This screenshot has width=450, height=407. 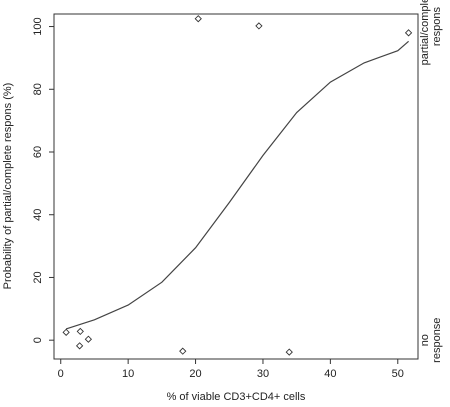 I want to click on right-axis-labels: partial/complete respons no response, so click(x=431, y=181).